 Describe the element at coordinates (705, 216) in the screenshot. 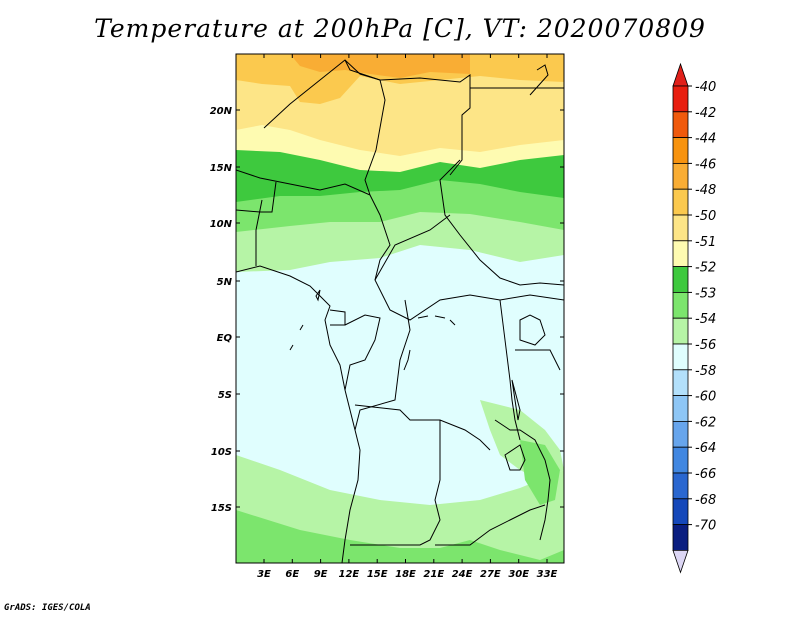

I see `colorbar-label: -50` at that location.